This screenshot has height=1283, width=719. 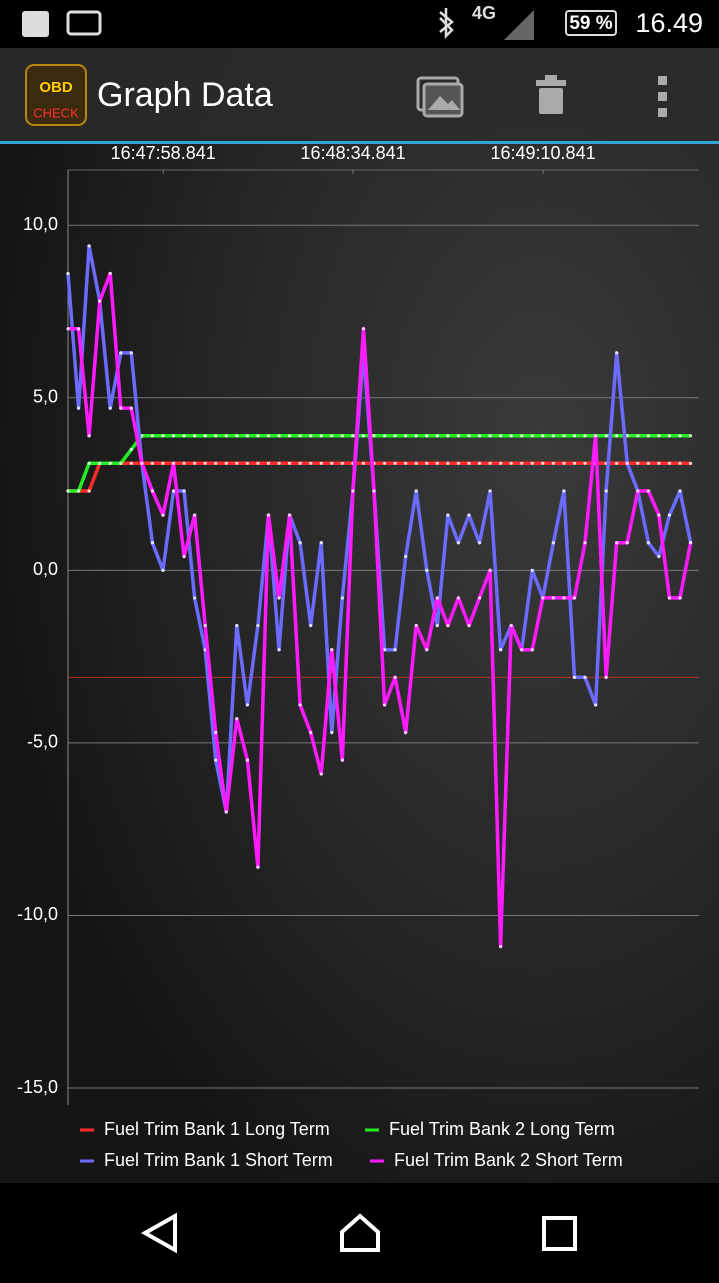 I want to click on navigation-bar, so click(x=359, y=1230).